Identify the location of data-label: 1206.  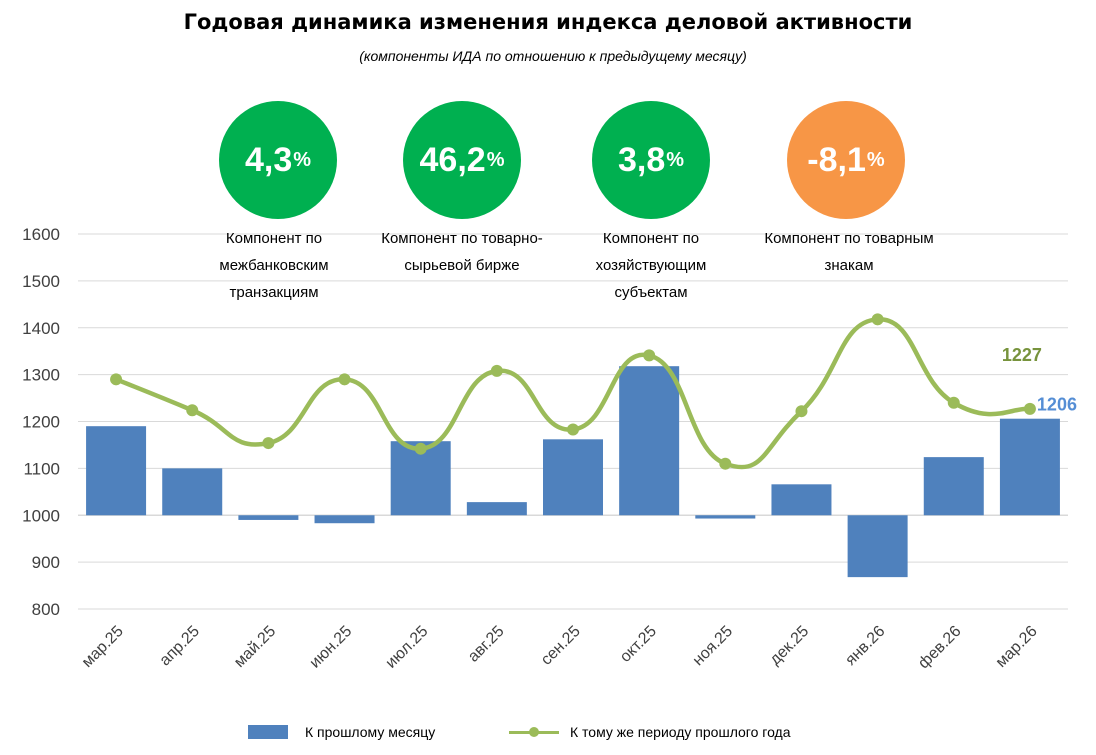
(1057, 405).